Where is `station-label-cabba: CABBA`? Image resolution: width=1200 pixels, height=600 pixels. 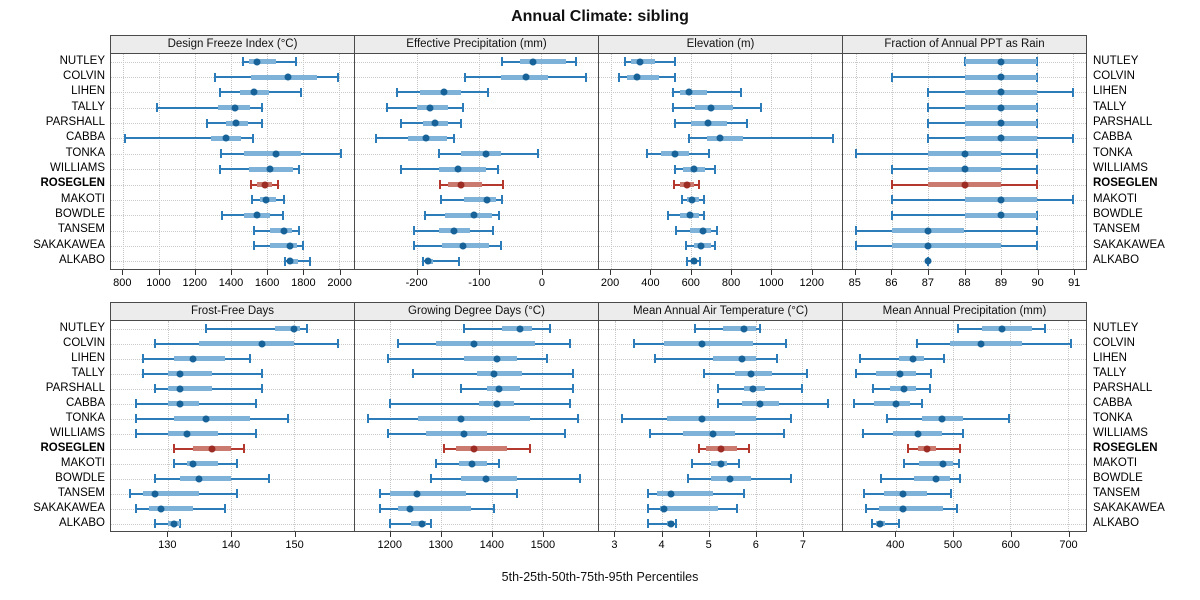
station-label-cabba: CABBA is located at coordinates (85, 402).